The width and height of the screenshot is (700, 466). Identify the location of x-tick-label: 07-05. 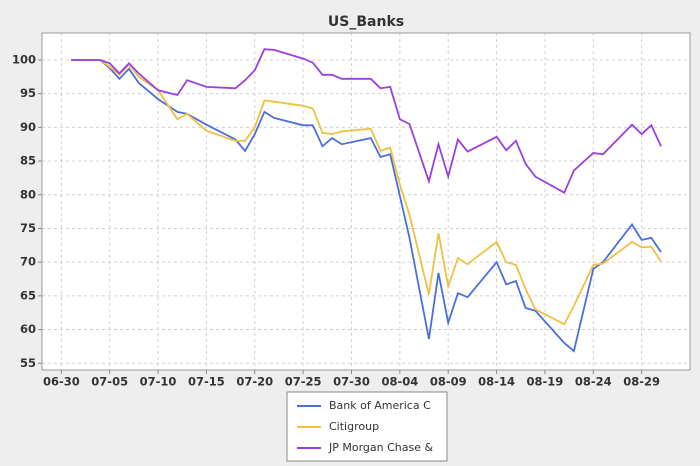
(109, 382).